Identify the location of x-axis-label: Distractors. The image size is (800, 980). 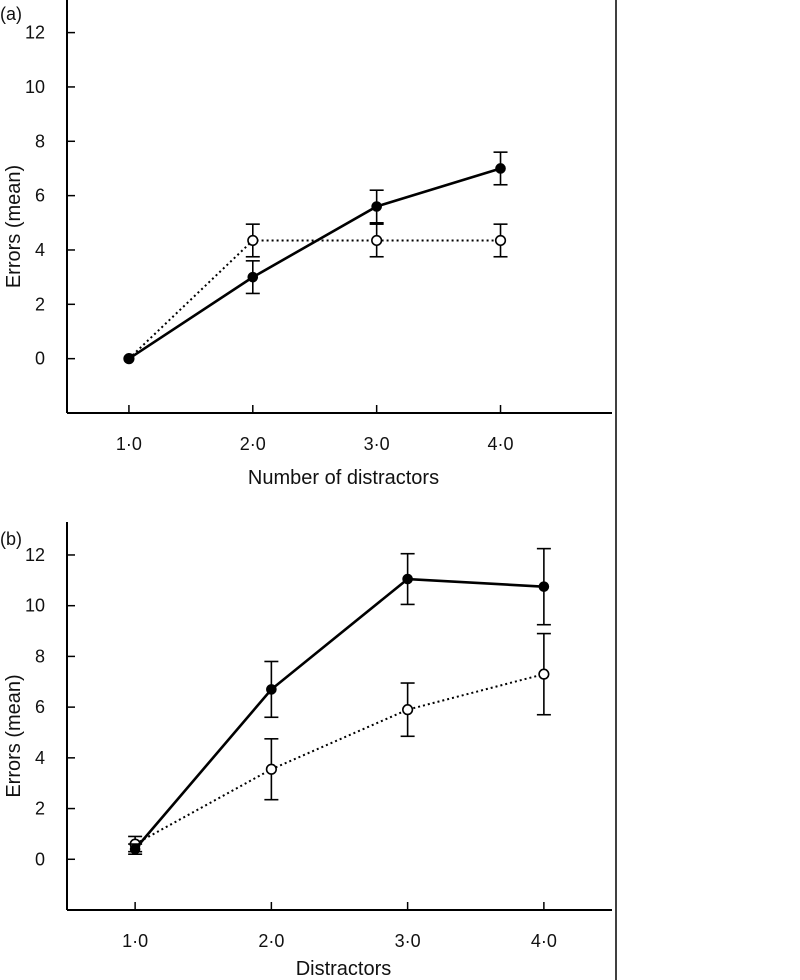
(344, 969).